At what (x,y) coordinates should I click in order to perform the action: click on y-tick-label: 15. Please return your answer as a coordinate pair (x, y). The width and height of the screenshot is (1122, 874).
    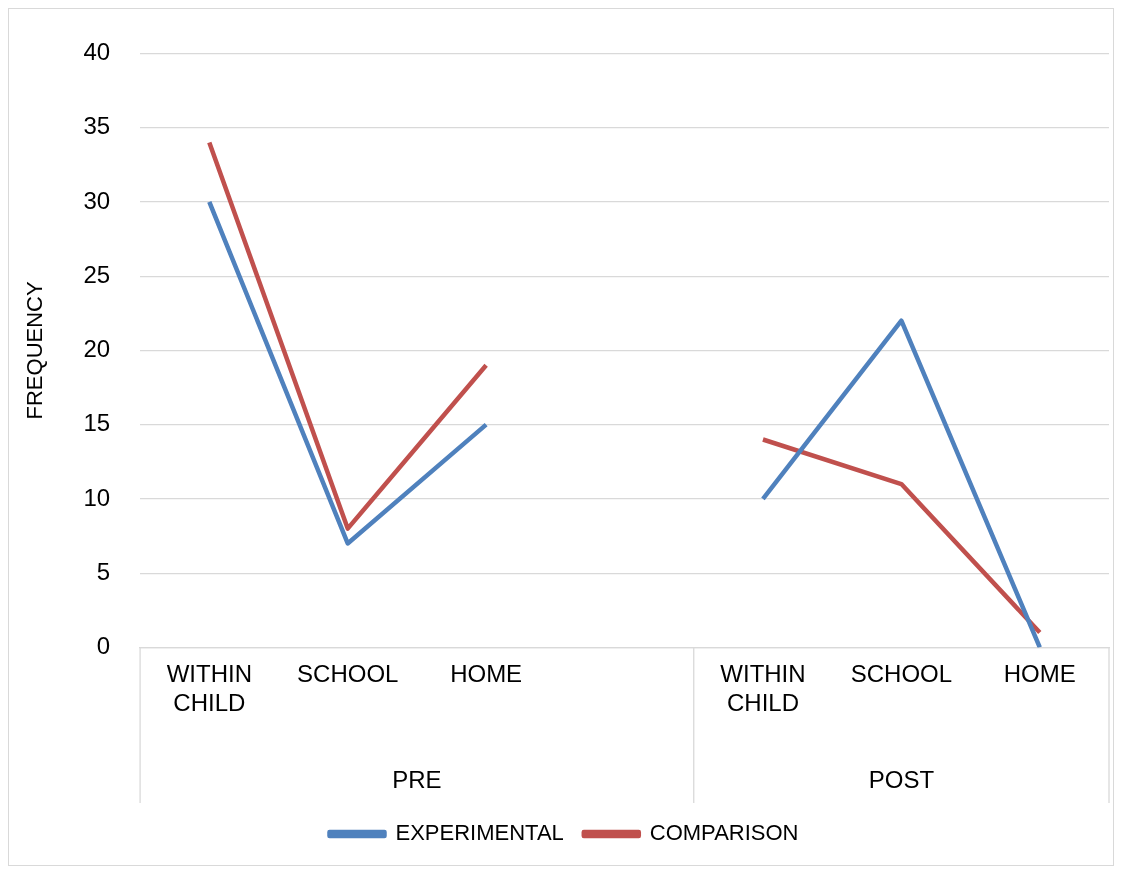
    Looking at the image, I should click on (97, 423).